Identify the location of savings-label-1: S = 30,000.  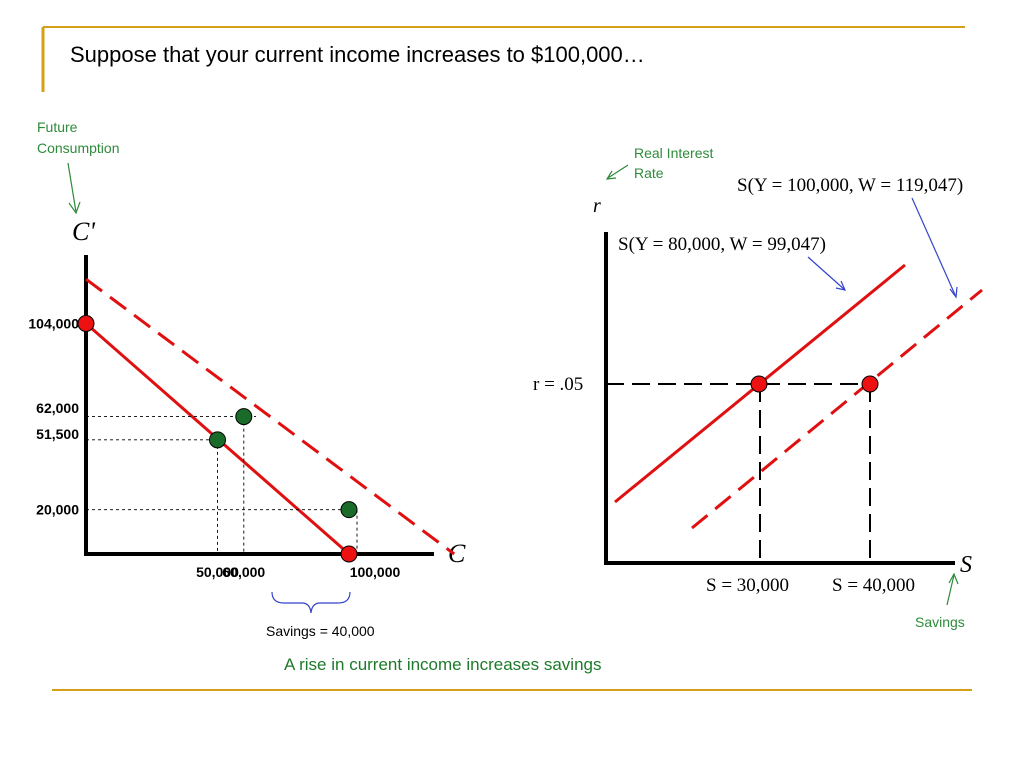
(747, 585).